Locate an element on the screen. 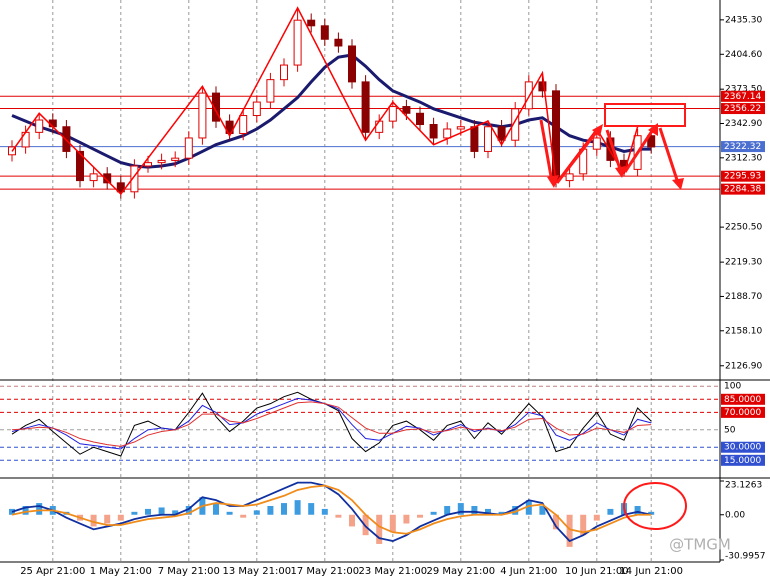 This screenshot has width=770, height=580. y-tick-label: 2435.30 is located at coordinates (743, 20).